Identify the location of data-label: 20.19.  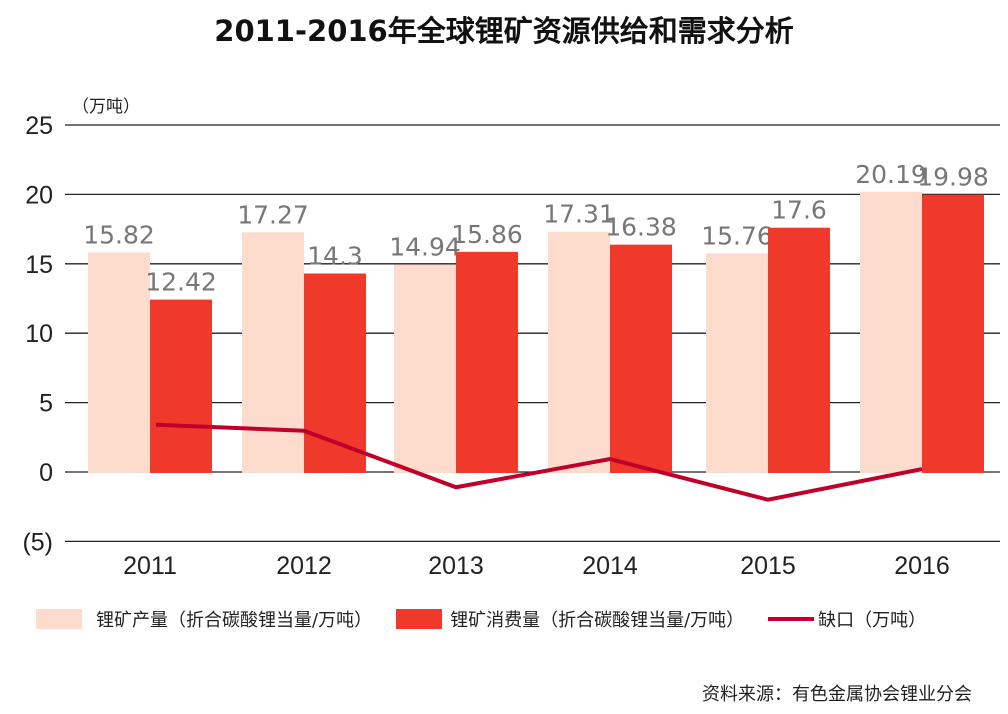
(891, 174).